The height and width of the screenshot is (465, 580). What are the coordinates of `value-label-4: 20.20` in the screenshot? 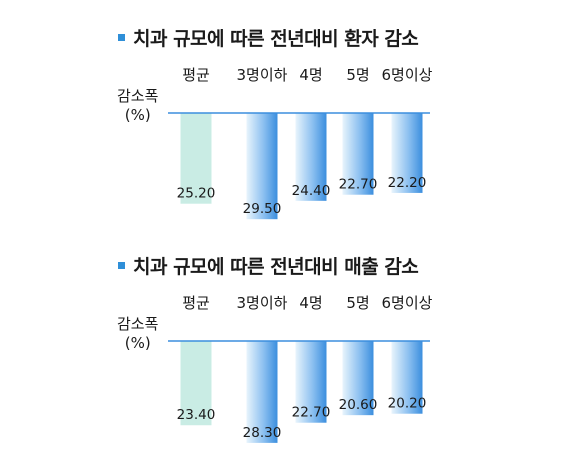 It's located at (407, 404).